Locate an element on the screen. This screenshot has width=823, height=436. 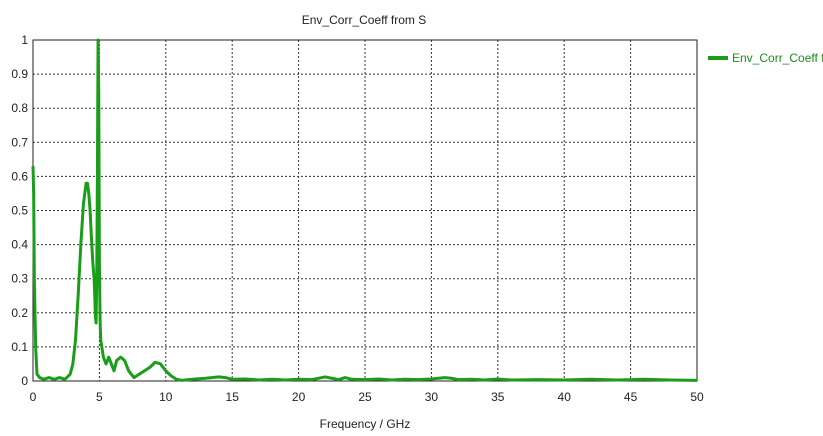
x-tick-label: 0 is located at coordinates (33, 397).